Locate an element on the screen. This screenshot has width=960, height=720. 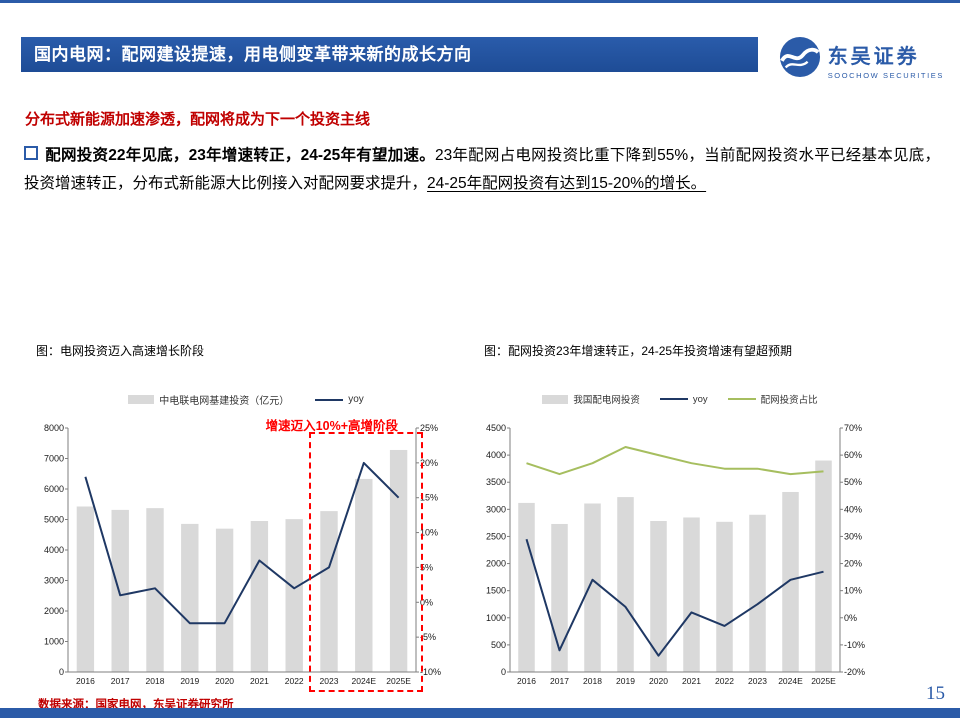
svg-text: 60% is located at coordinates (853, 455).